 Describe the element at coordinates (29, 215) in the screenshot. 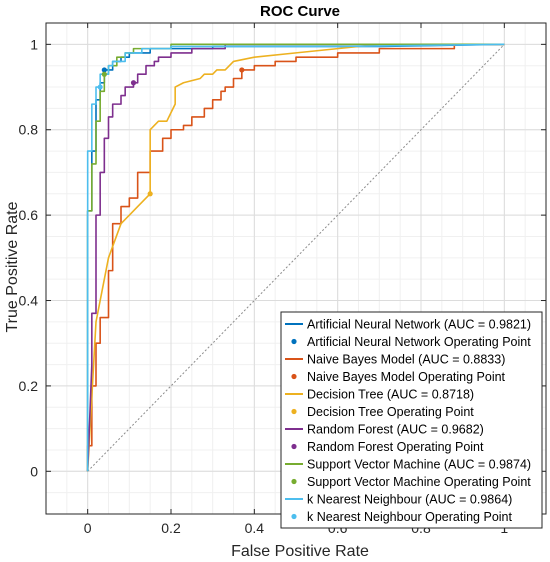

I see `y-tick-label: 0.6` at that location.